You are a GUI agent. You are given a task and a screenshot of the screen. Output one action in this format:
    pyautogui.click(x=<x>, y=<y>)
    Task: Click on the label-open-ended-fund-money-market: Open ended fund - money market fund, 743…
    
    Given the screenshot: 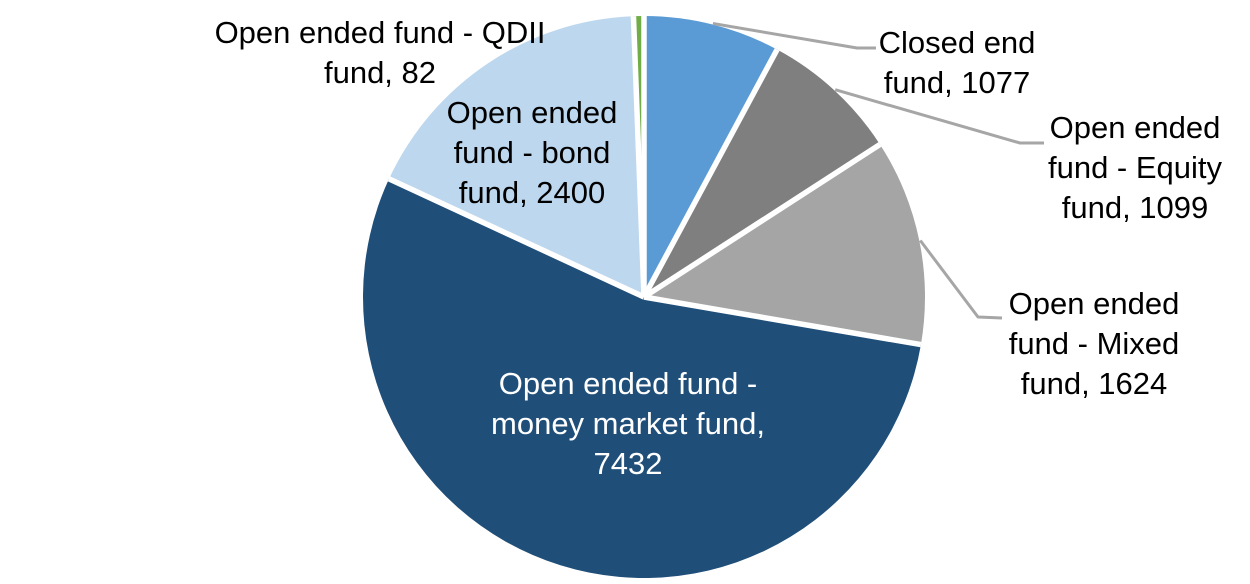 What is the action you would take?
    pyautogui.click(x=628, y=423)
    